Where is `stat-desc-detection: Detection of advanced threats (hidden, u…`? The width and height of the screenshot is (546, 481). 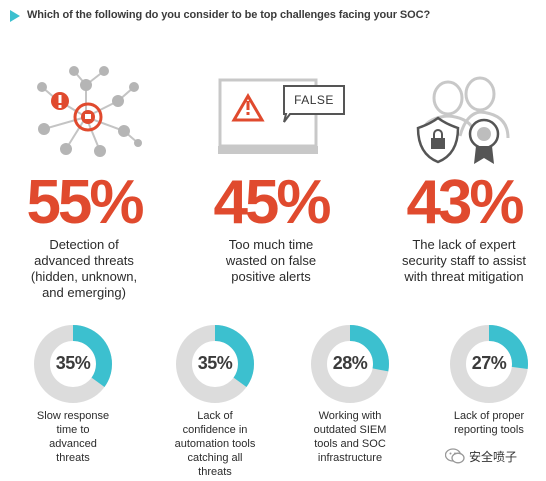
stat-desc-detection: Detection of advanced threats (hidden, u… is located at coordinates (87, 269).